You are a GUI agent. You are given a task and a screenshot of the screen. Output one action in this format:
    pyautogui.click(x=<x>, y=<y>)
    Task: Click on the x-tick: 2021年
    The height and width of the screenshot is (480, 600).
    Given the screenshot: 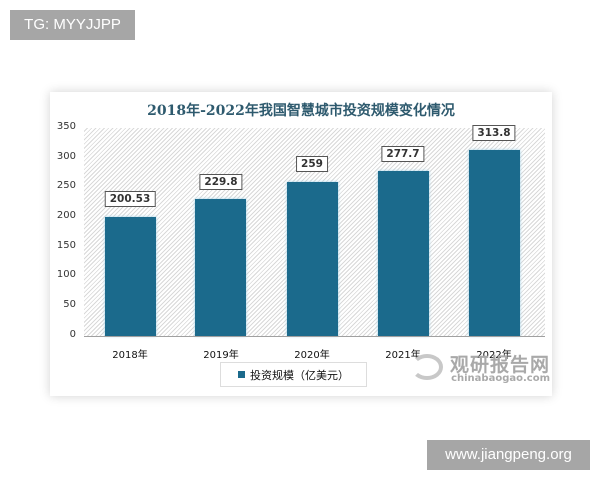 What is the action you would take?
    pyautogui.click(x=403, y=355)
    